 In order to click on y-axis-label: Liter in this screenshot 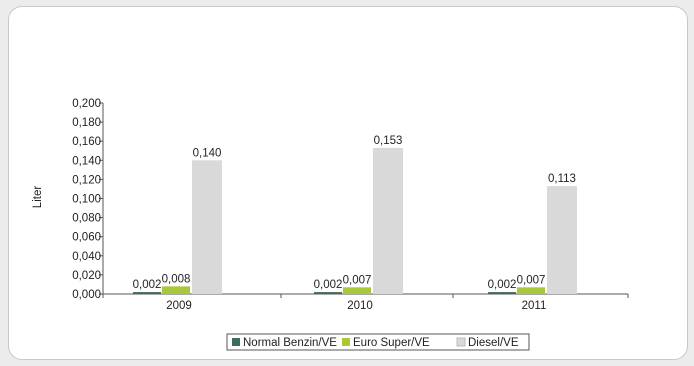, I will do `click(38, 197)`.